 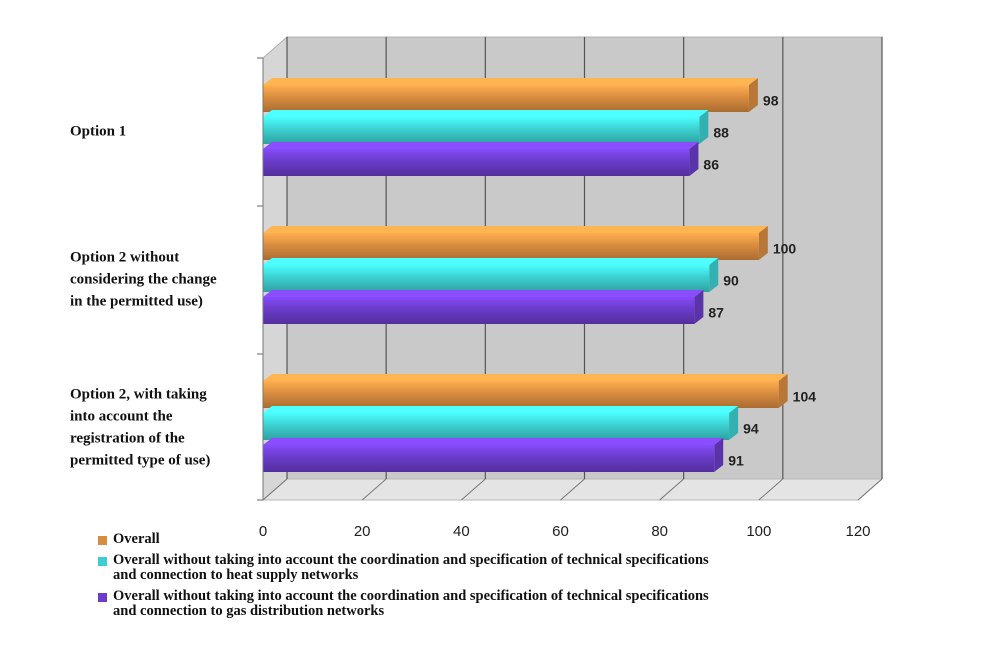 What do you see at coordinates (659, 531) in the screenshot?
I see `x-tick-label: 80` at bounding box center [659, 531].